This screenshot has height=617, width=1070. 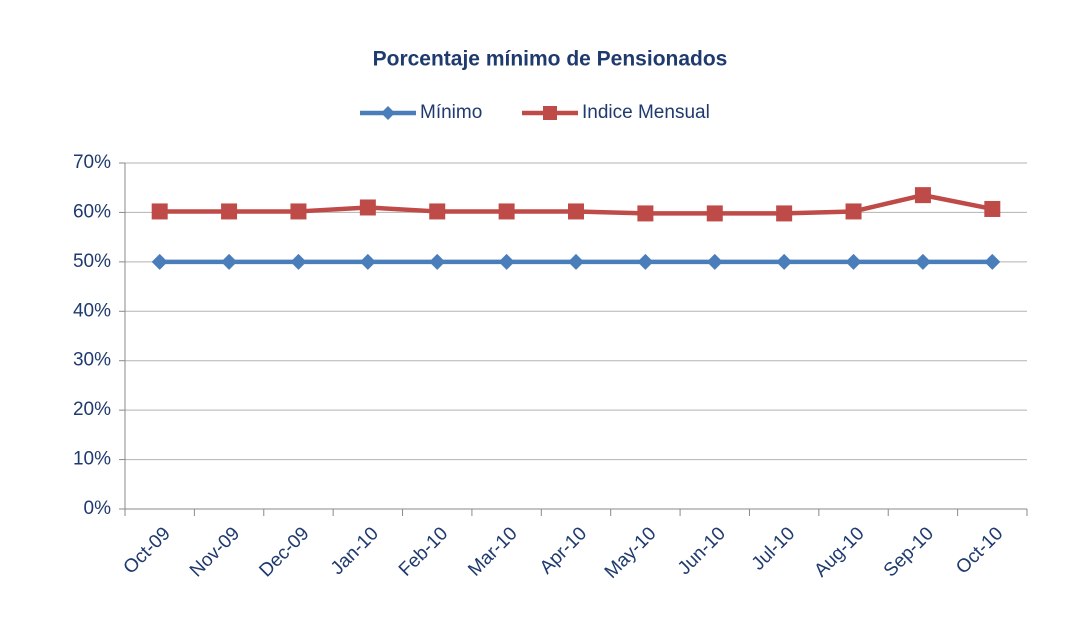 I want to click on chart-title: Porcentaje mínimo de Pensionados, so click(x=550, y=59).